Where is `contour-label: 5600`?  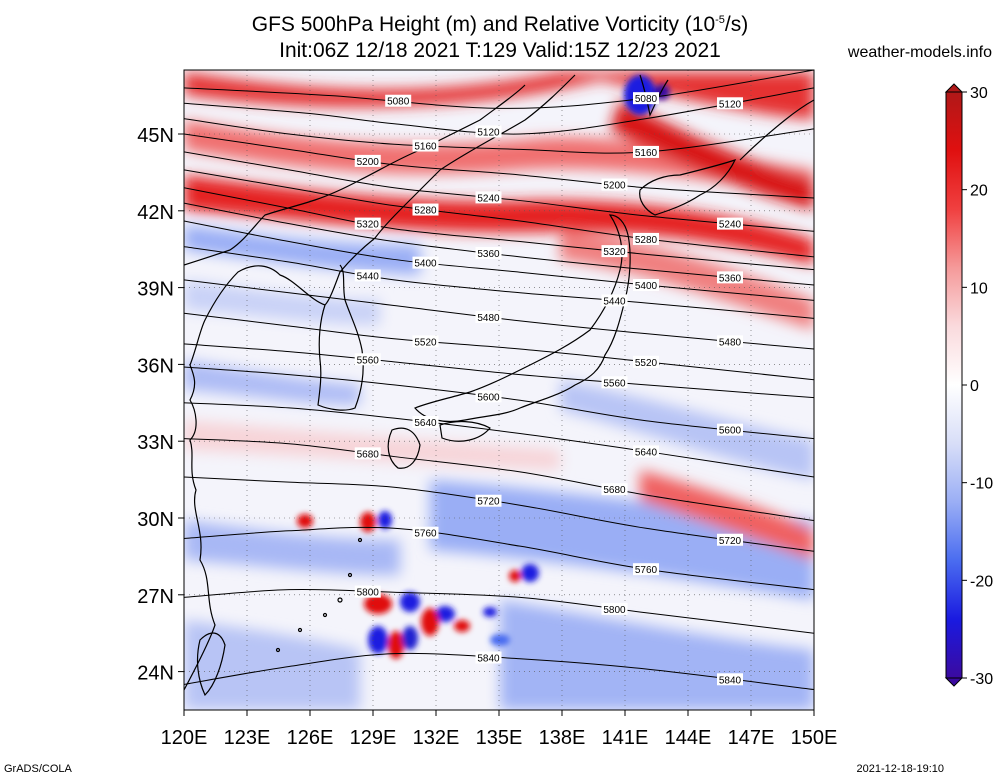 contour-label: 5600 is located at coordinates (488, 396).